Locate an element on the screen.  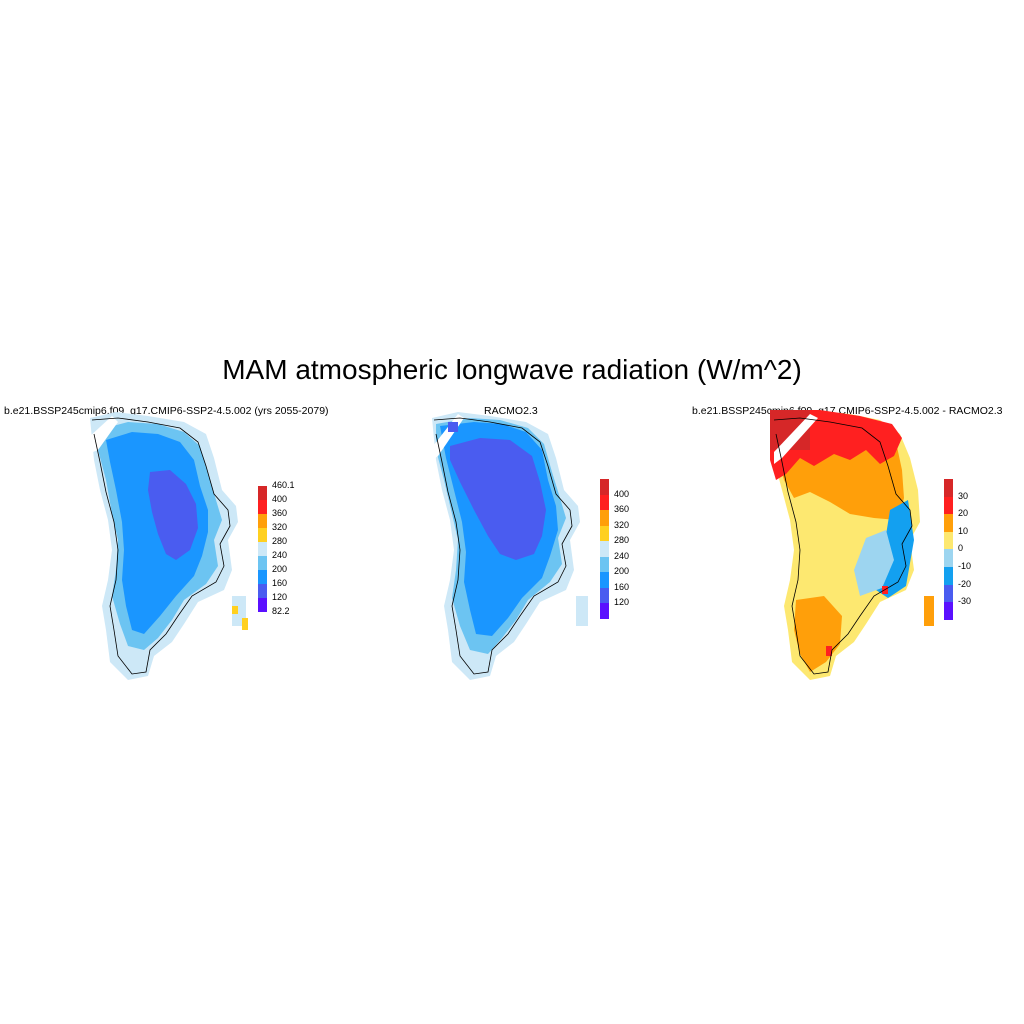
colorbar-tick-label: -30 is located at coordinates (965, 601).